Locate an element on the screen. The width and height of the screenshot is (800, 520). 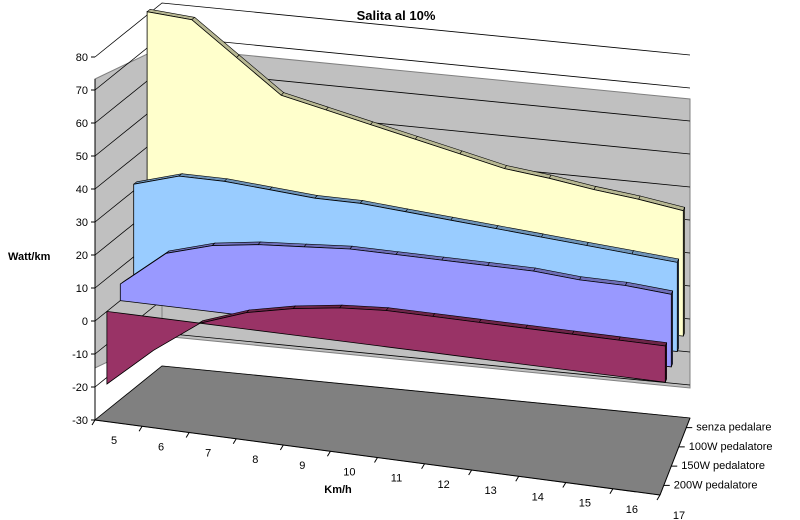
y-tick-labels: 80 70 60 50 40 30 20 10 0 -10 -20 -30 is located at coordinates (83, 239).